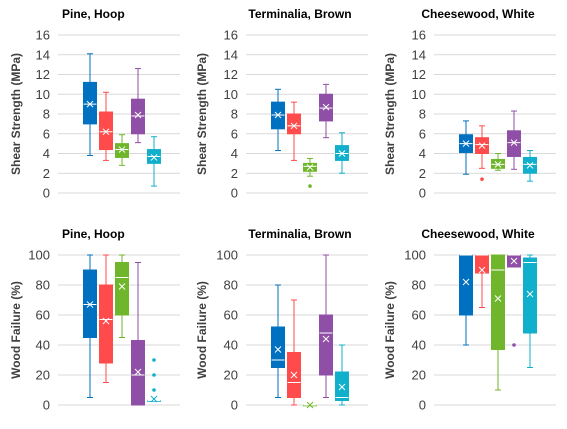 Image resolution: width=567 pixels, height=429 pixels. What do you see at coordinates (231, 345) in the screenshot?
I see `y-tick-label: 40` at bounding box center [231, 345].